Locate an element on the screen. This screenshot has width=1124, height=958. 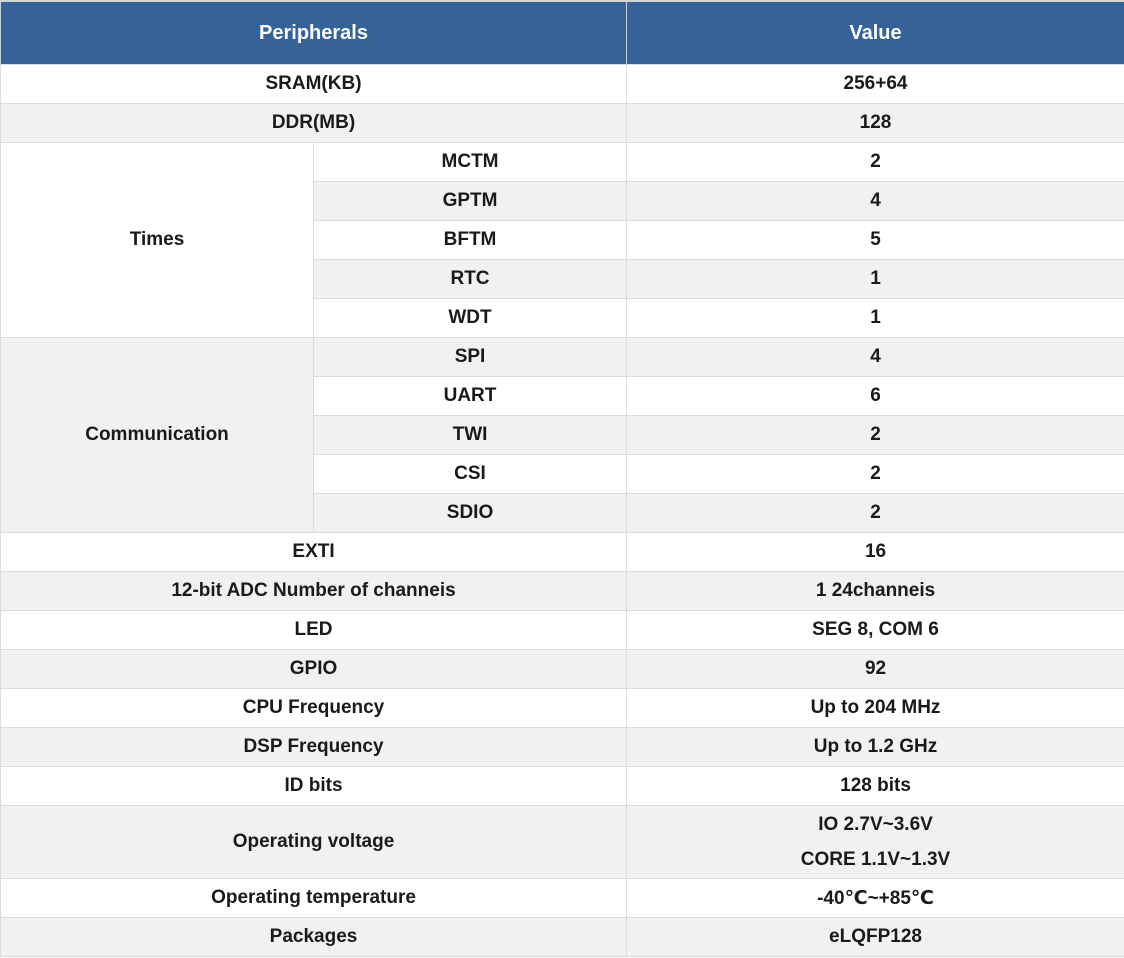
group-item-label-cell: RTC is located at coordinates (470, 279).